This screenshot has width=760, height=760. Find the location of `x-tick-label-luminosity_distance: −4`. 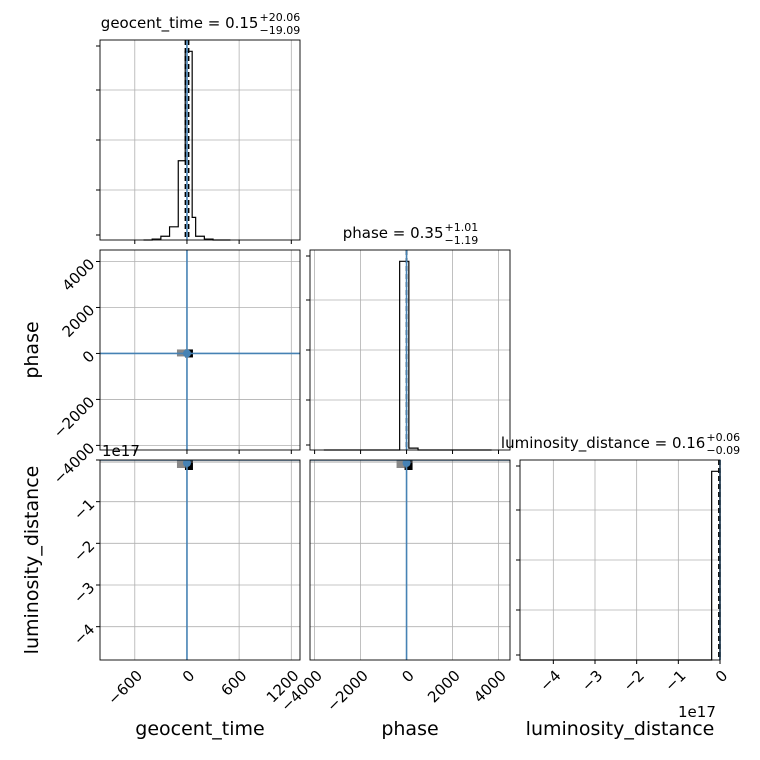

x-tick-label-luminosity_distance: −4 is located at coordinates (550, 681).